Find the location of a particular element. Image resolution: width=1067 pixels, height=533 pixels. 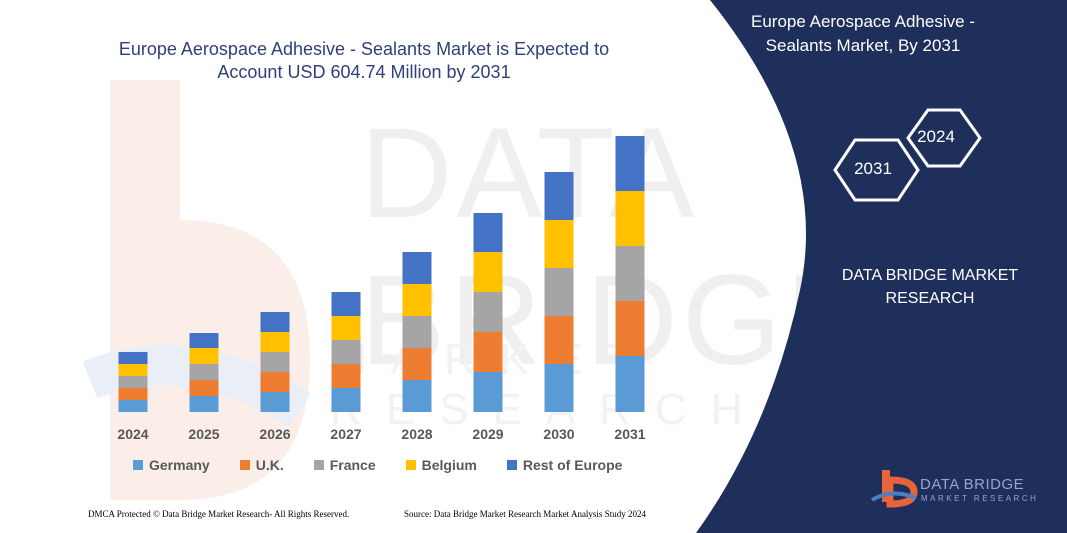

bar-segment-2028-rest-of-europe is located at coordinates (417, 268).